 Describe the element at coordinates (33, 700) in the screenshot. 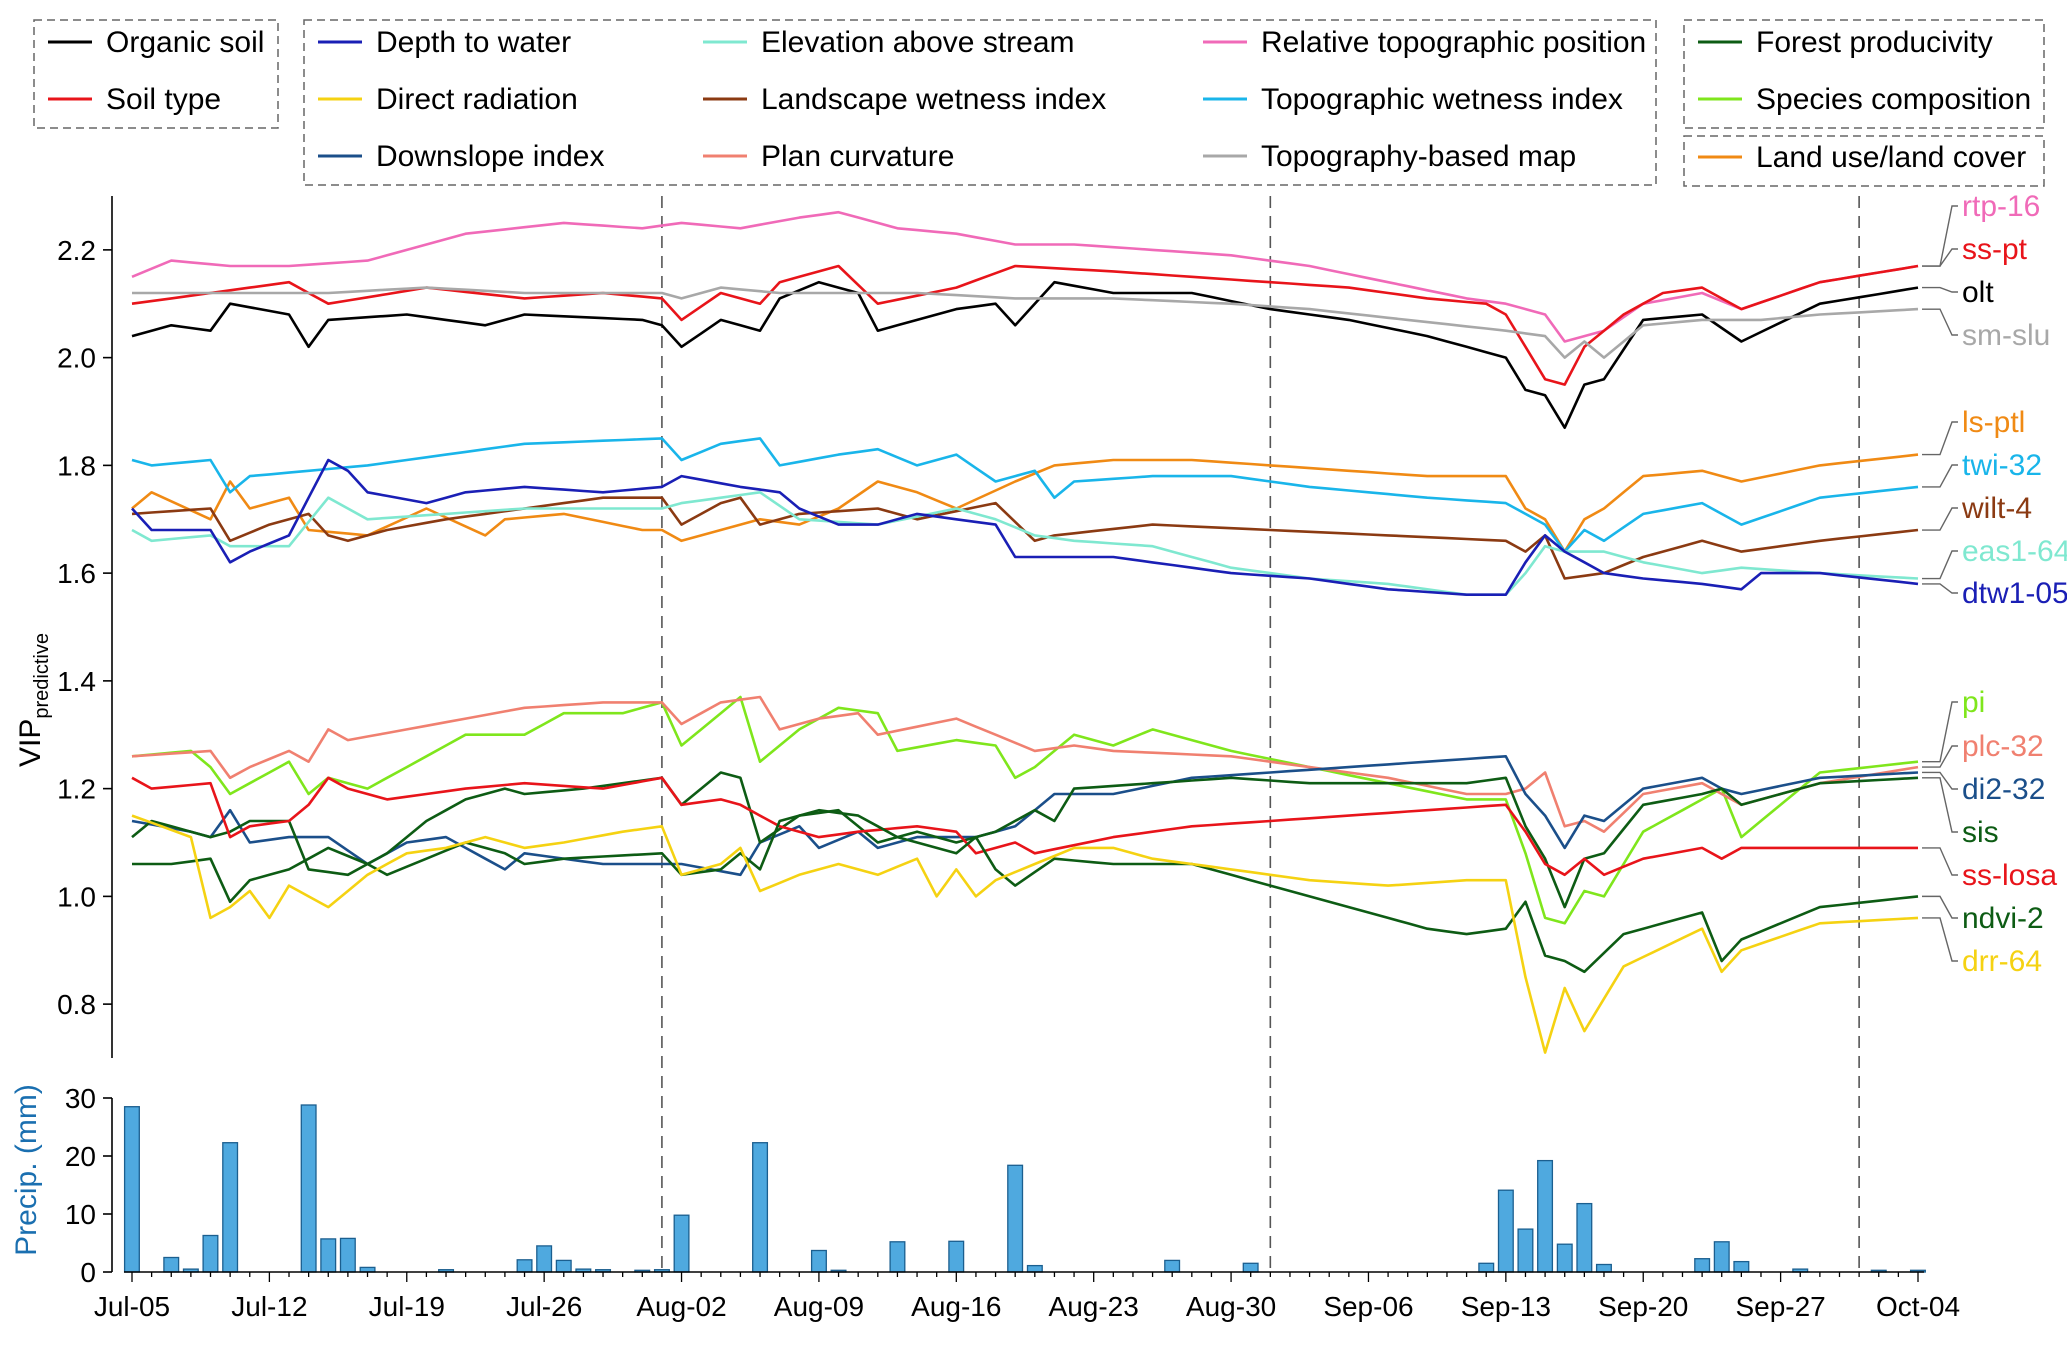

I see `main-y-axis-title: VIPpredictive` at that location.